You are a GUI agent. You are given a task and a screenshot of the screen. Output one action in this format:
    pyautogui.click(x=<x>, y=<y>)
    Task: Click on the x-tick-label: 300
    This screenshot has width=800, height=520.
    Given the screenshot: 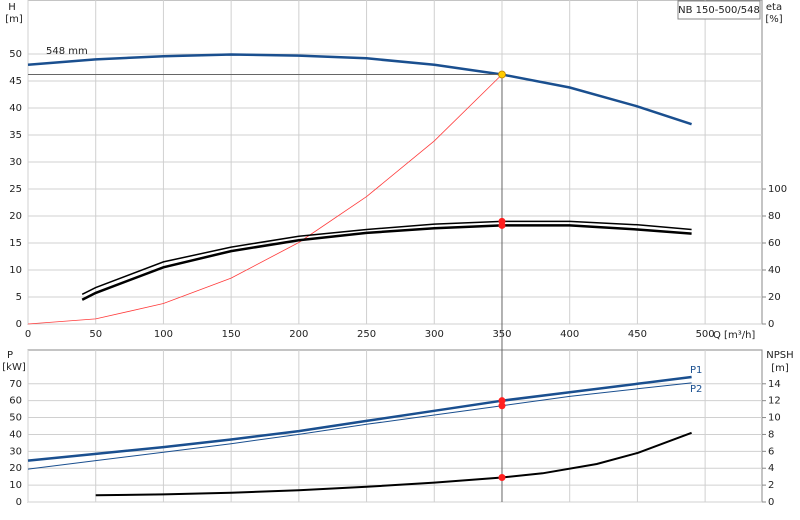 What is the action you would take?
    pyautogui.click(x=434, y=334)
    